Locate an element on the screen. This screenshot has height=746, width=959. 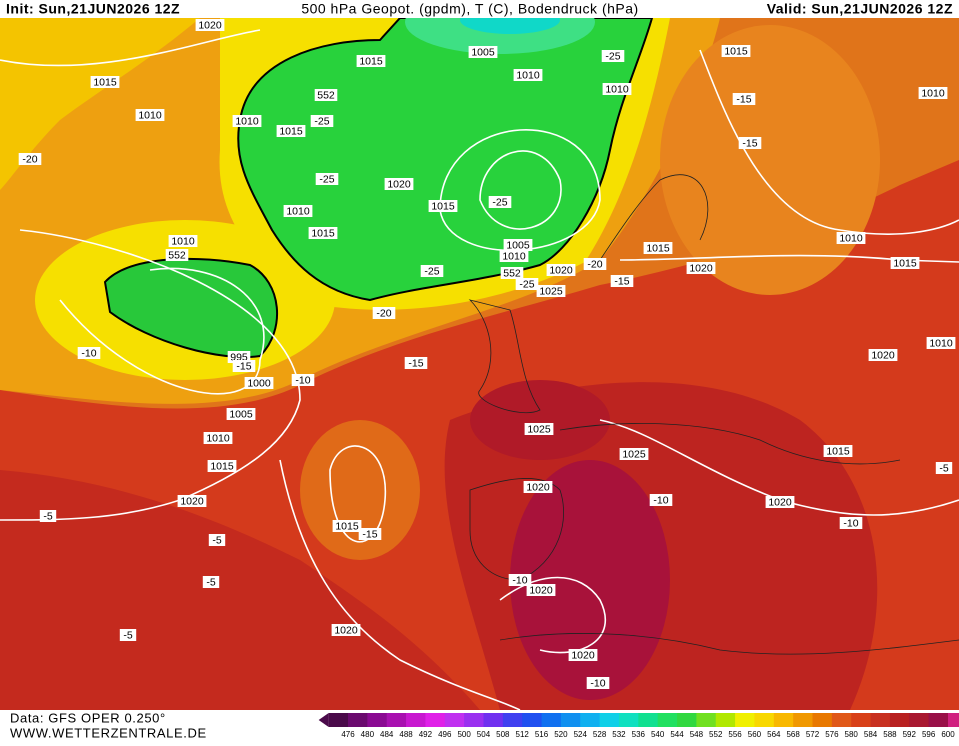
scale-label: 524 is located at coordinates (581, 734).